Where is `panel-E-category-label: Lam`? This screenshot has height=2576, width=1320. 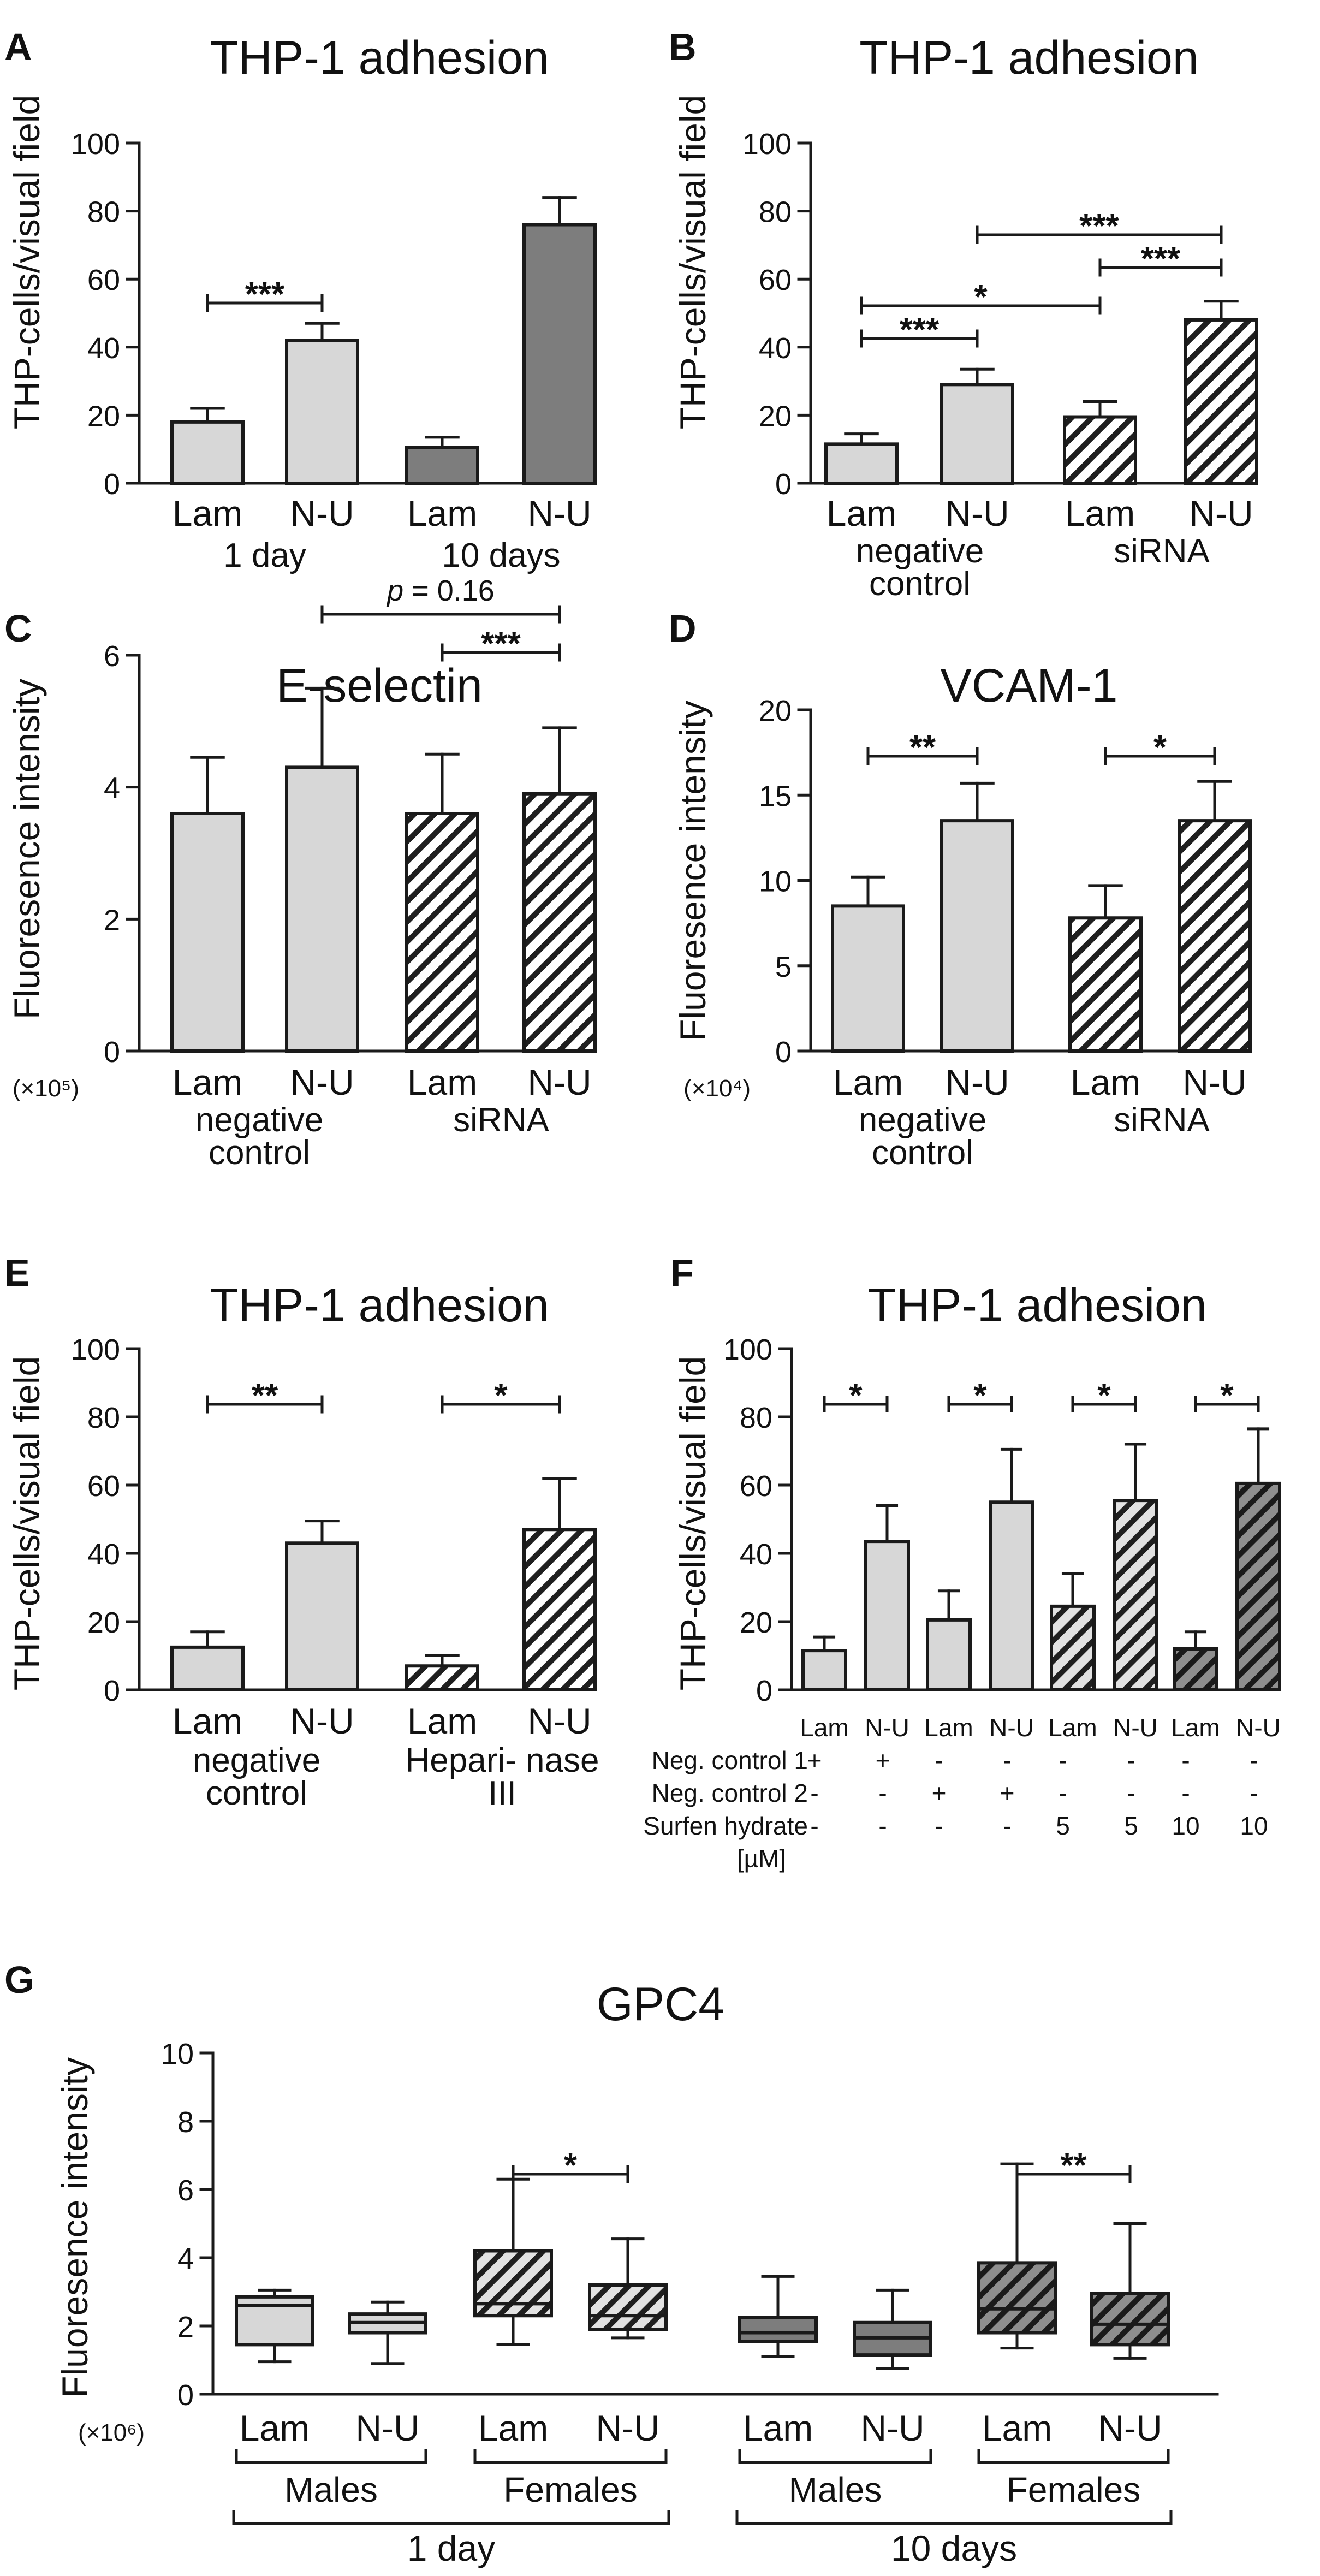 panel-E-category-label: Lam is located at coordinates (208, 1721).